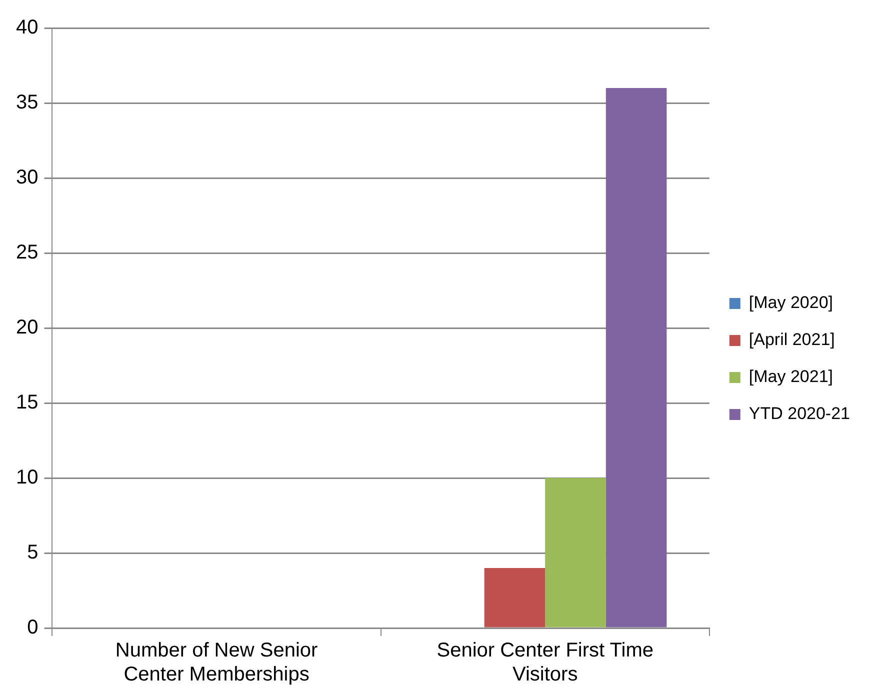 The height and width of the screenshot is (698, 874). Describe the element at coordinates (790, 302) in the screenshot. I see `legend-label: [May 2020]` at that location.